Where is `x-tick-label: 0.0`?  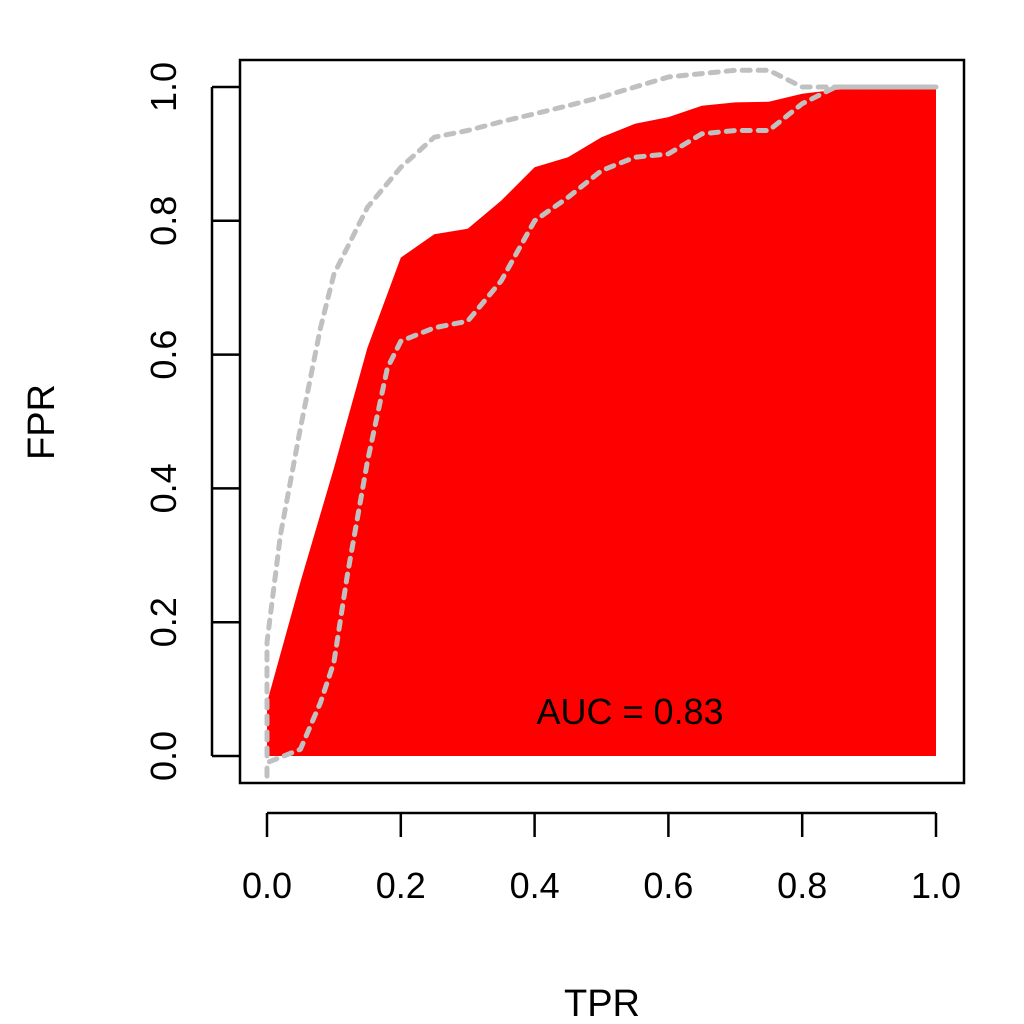
x-tick-label: 0.0 is located at coordinates (267, 885).